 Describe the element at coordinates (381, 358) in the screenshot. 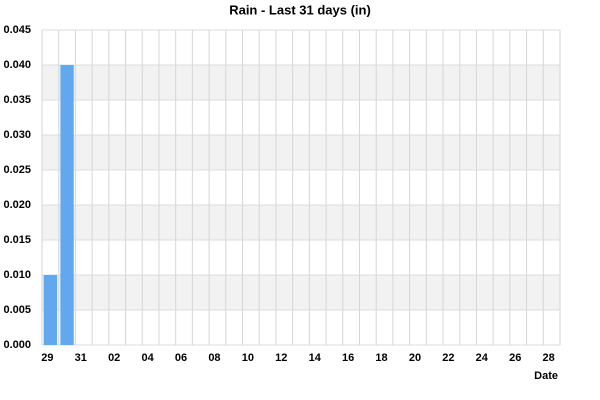

I see `x-tick-label: 18` at that location.